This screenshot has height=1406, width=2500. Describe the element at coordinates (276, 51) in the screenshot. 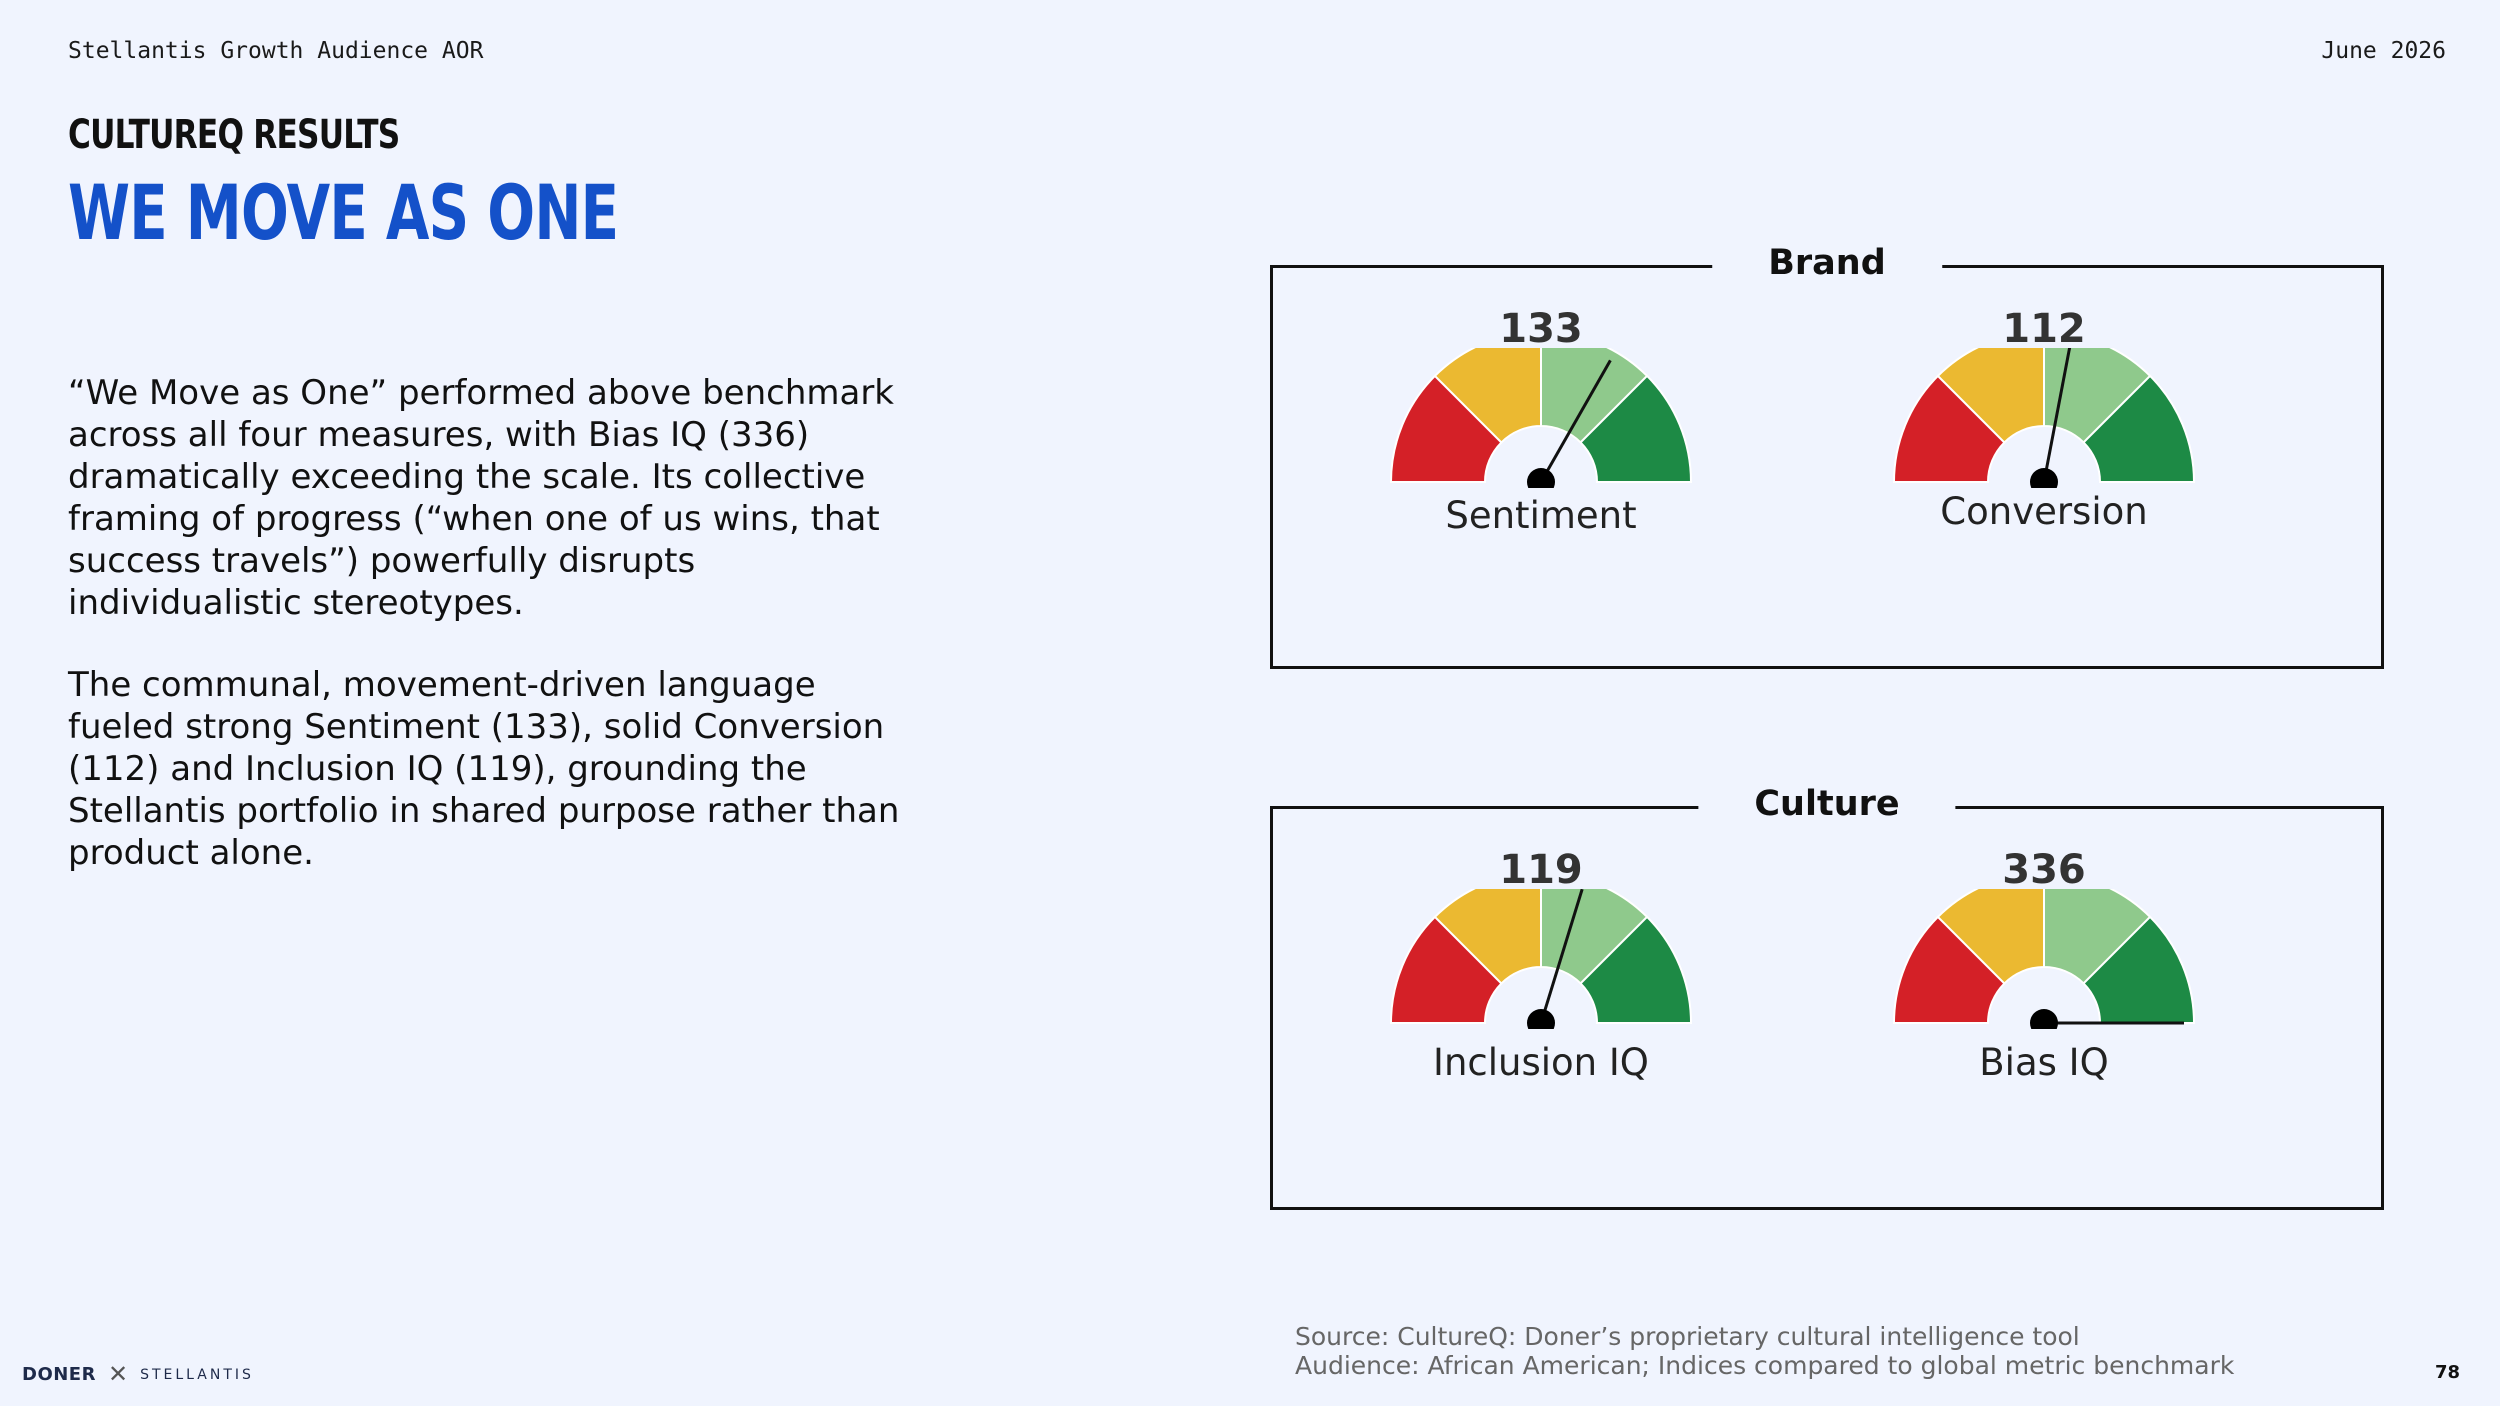

I see `header-agency-title: Stellantis Growth Audience AOR` at that location.